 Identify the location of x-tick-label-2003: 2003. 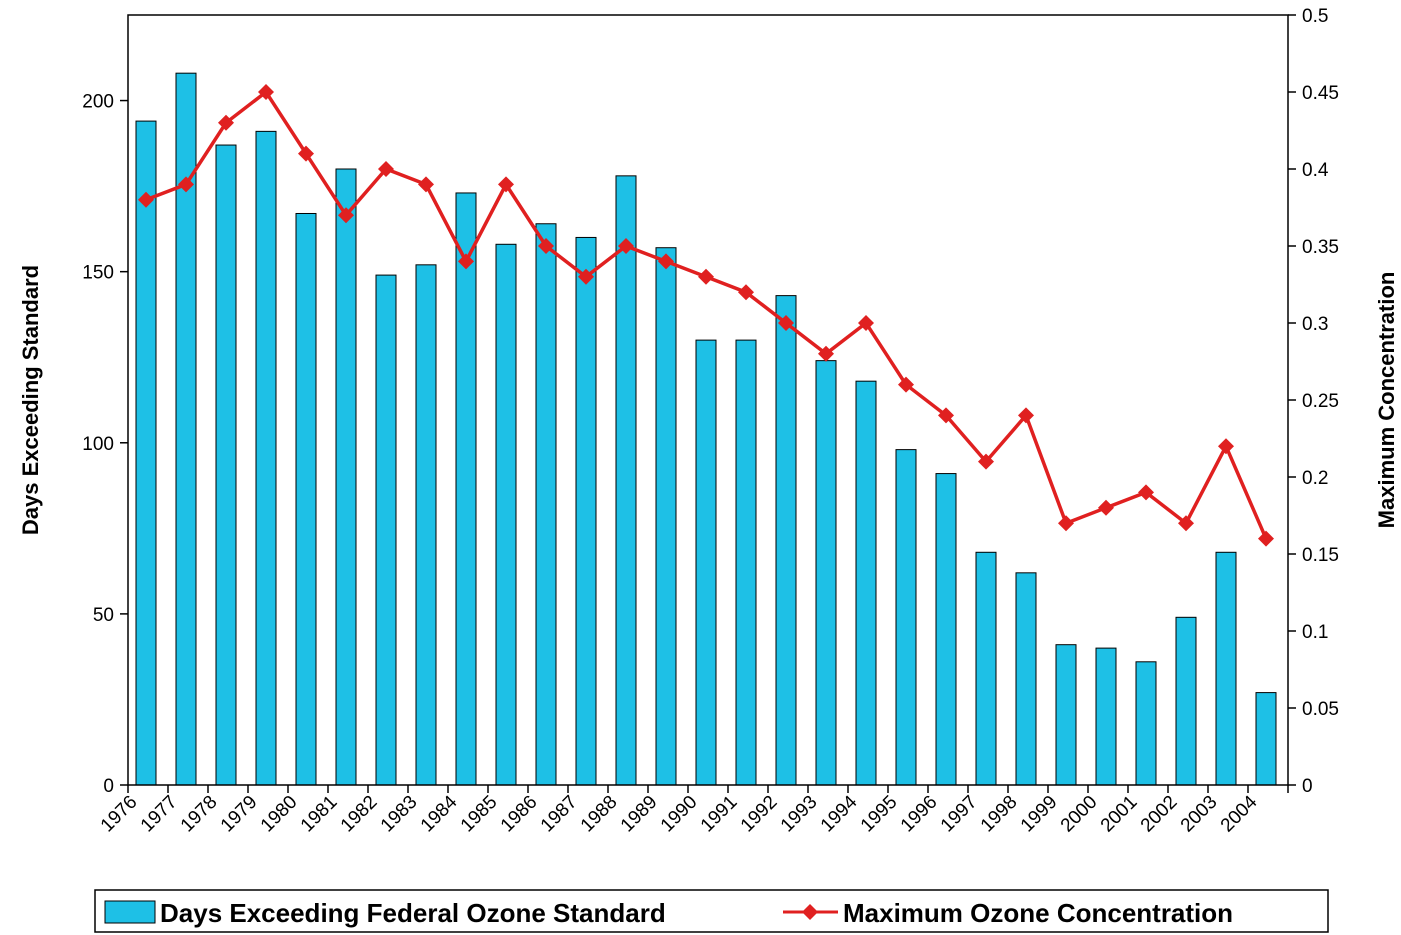
(1199, 814).